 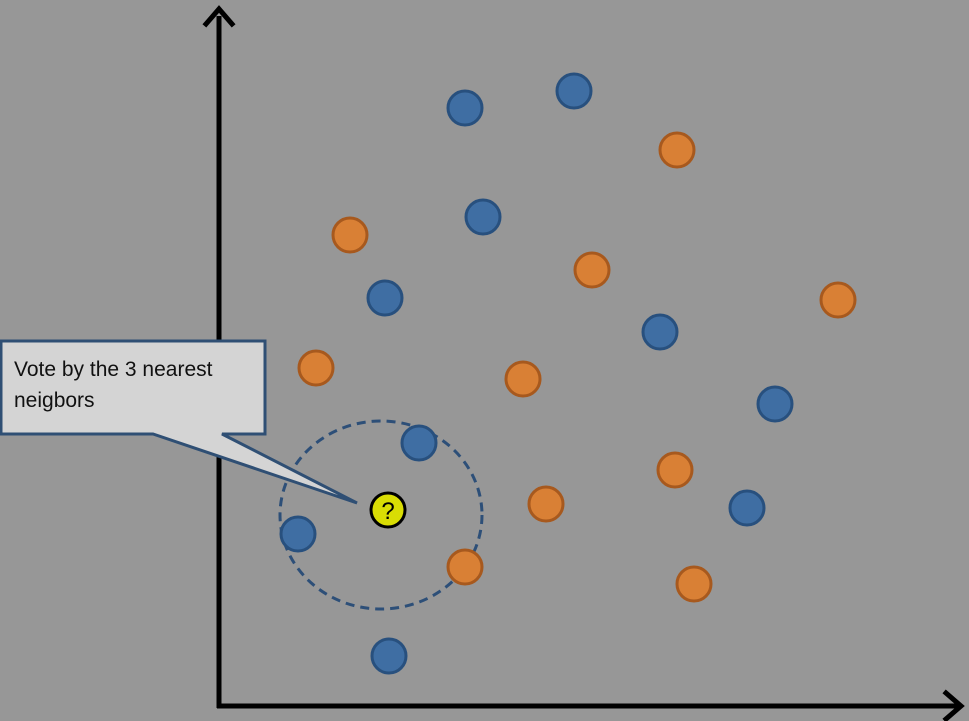 I want to click on neighborhood-ring, so click(x=381, y=515).